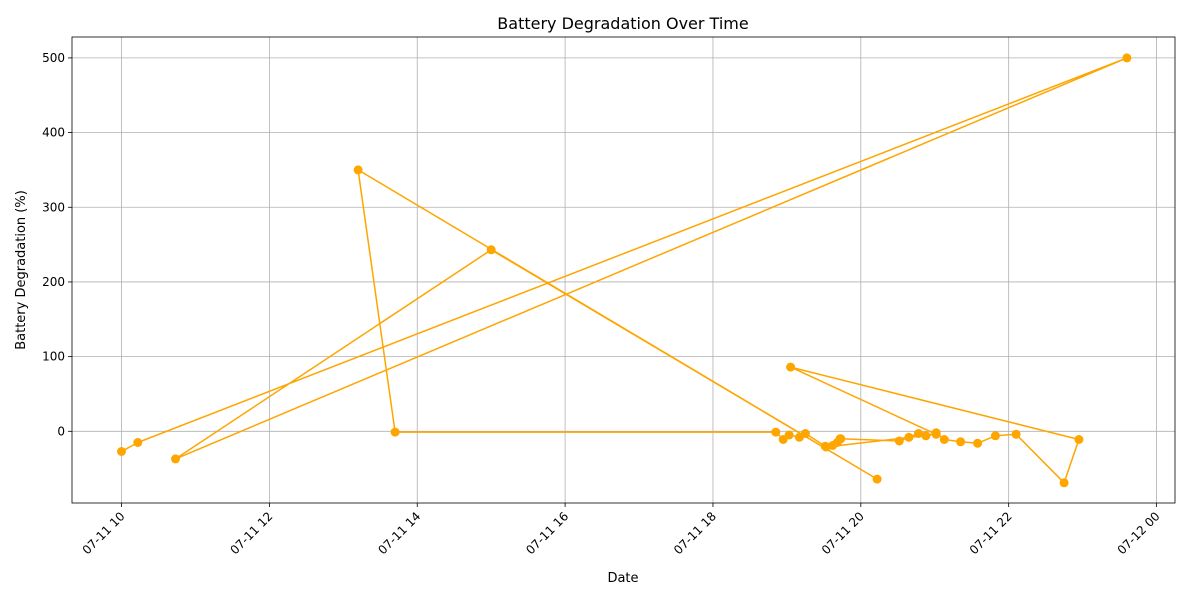  What do you see at coordinates (622, 578) in the screenshot?
I see `x-axis-label: Date` at bounding box center [622, 578].